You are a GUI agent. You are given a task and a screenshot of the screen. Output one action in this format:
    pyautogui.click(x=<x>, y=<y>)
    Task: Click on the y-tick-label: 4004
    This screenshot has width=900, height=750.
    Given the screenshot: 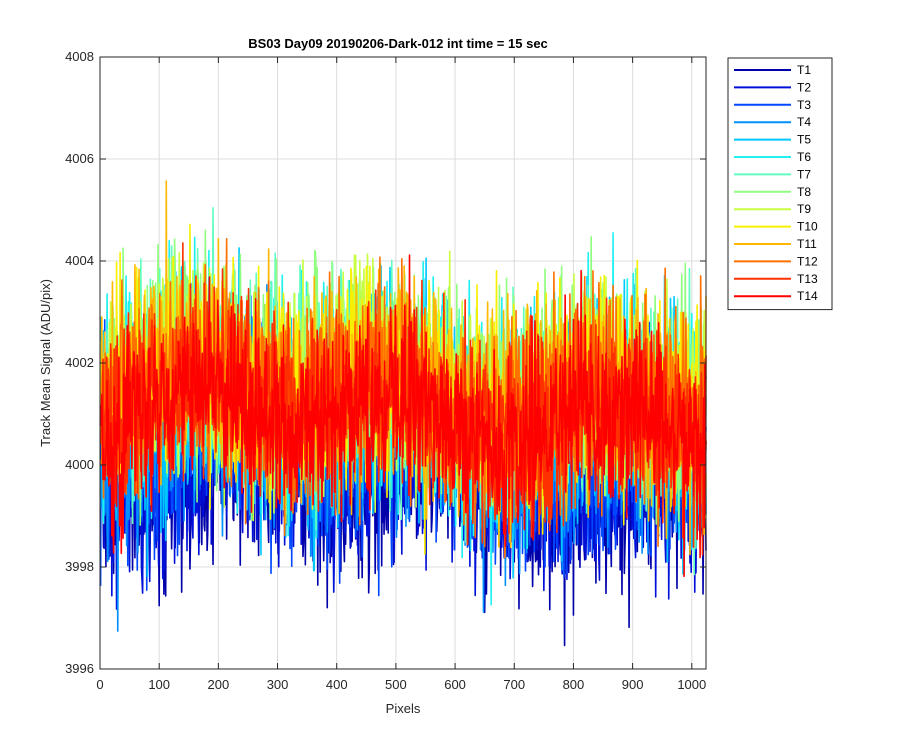 What is the action you would take?
    pyautogui.click(x=79, y=260)
    